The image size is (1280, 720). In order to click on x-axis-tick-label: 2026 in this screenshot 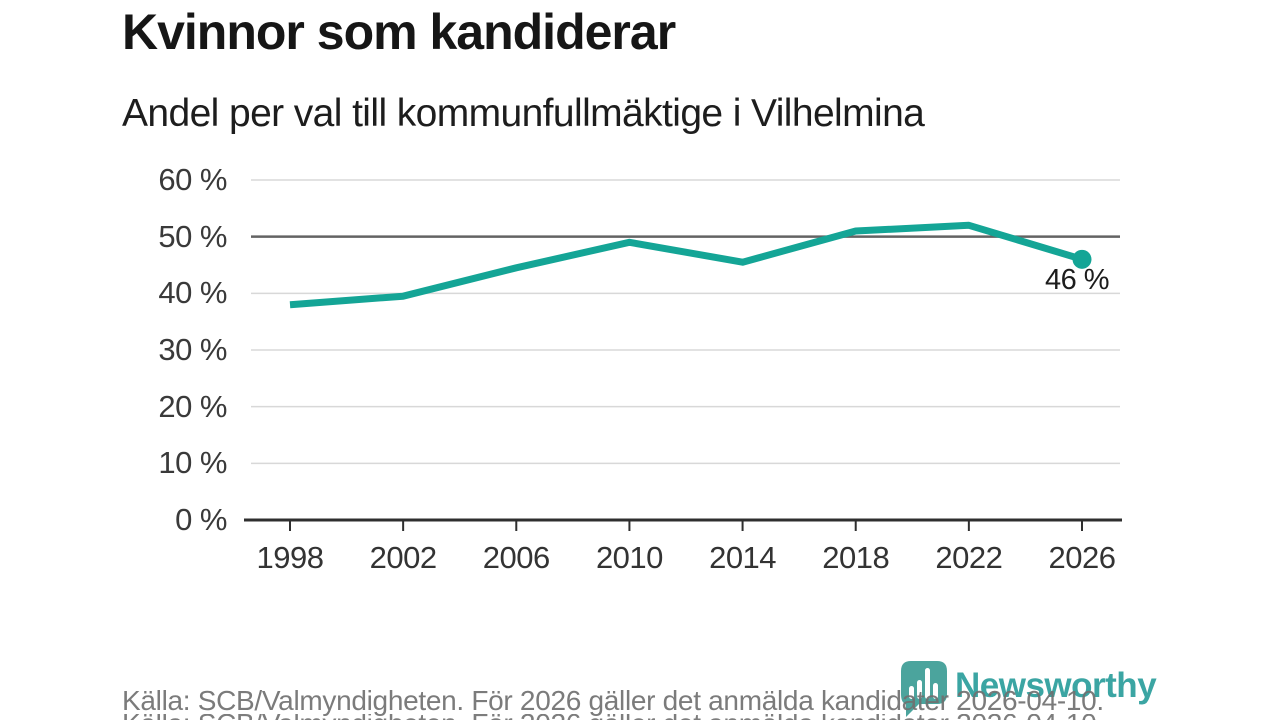, I will do `click(1082, 557)`.